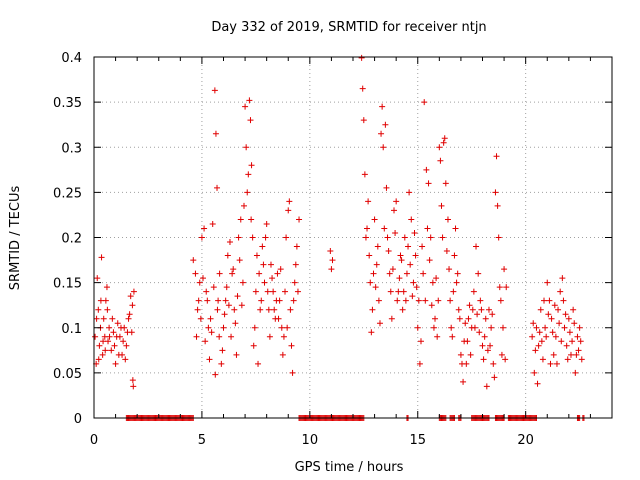 Image resolution: width=640 pixels, height=480 pixels. What do you see at coordinates (71, 58) in the screenshot?
I see `y-tick-label: 0.4` at bounding box center [71, 58].